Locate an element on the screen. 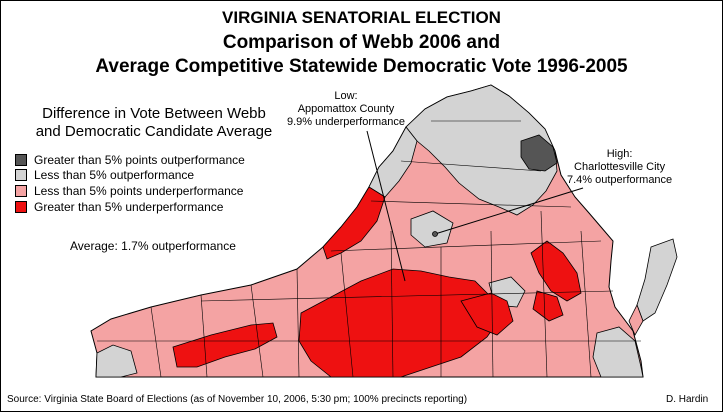 Image resolution: width=723 pixels, height=412 pixels. legend-label: Greater than 5% underperformance is located at coordinates (129, 207).